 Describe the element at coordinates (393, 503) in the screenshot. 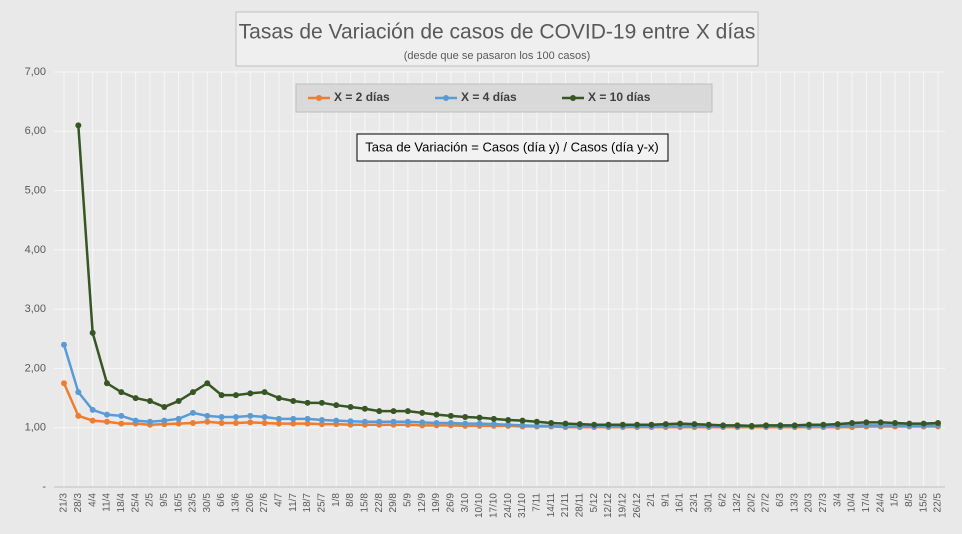

I see `x-tick-label: 29/8` at that location.